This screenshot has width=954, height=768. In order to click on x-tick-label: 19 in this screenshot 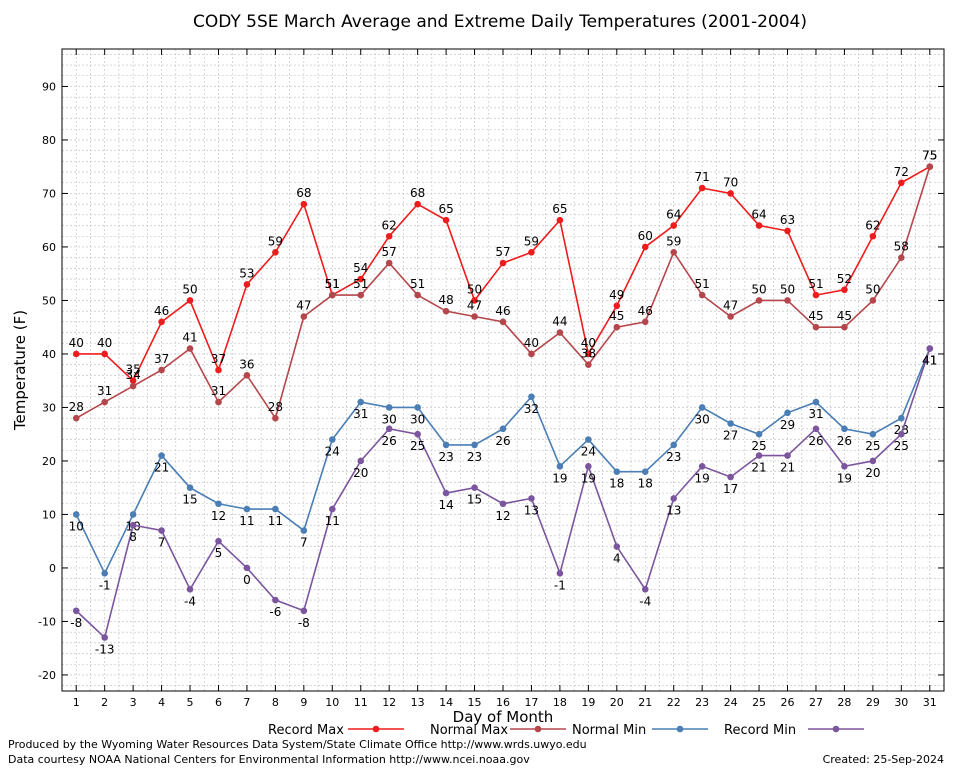, I will do `click(588, 702)`.